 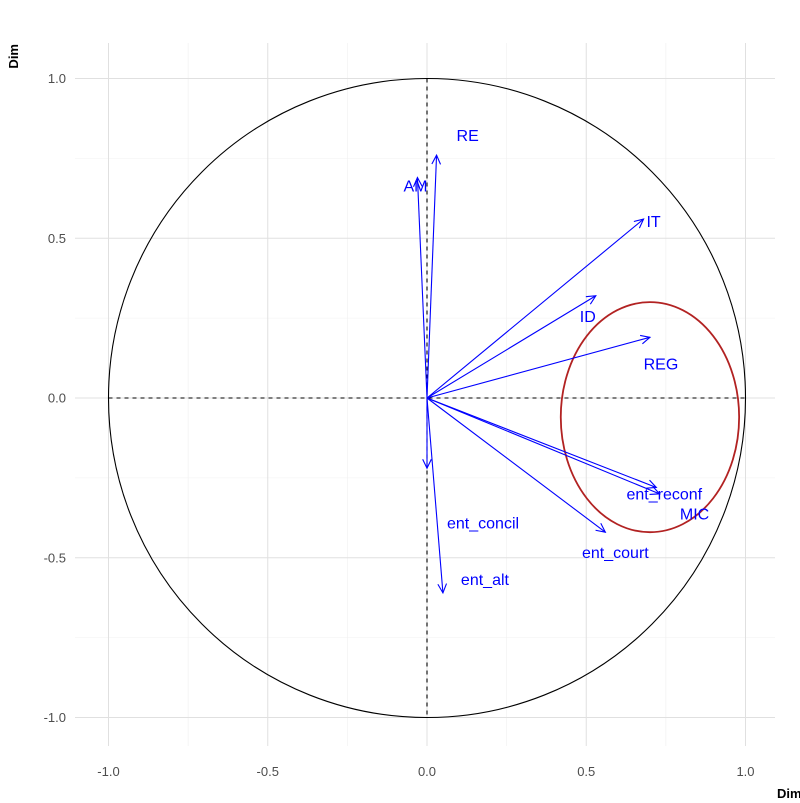 I want to click on y-tick-label: 0.0, so click(x=57, y=398).